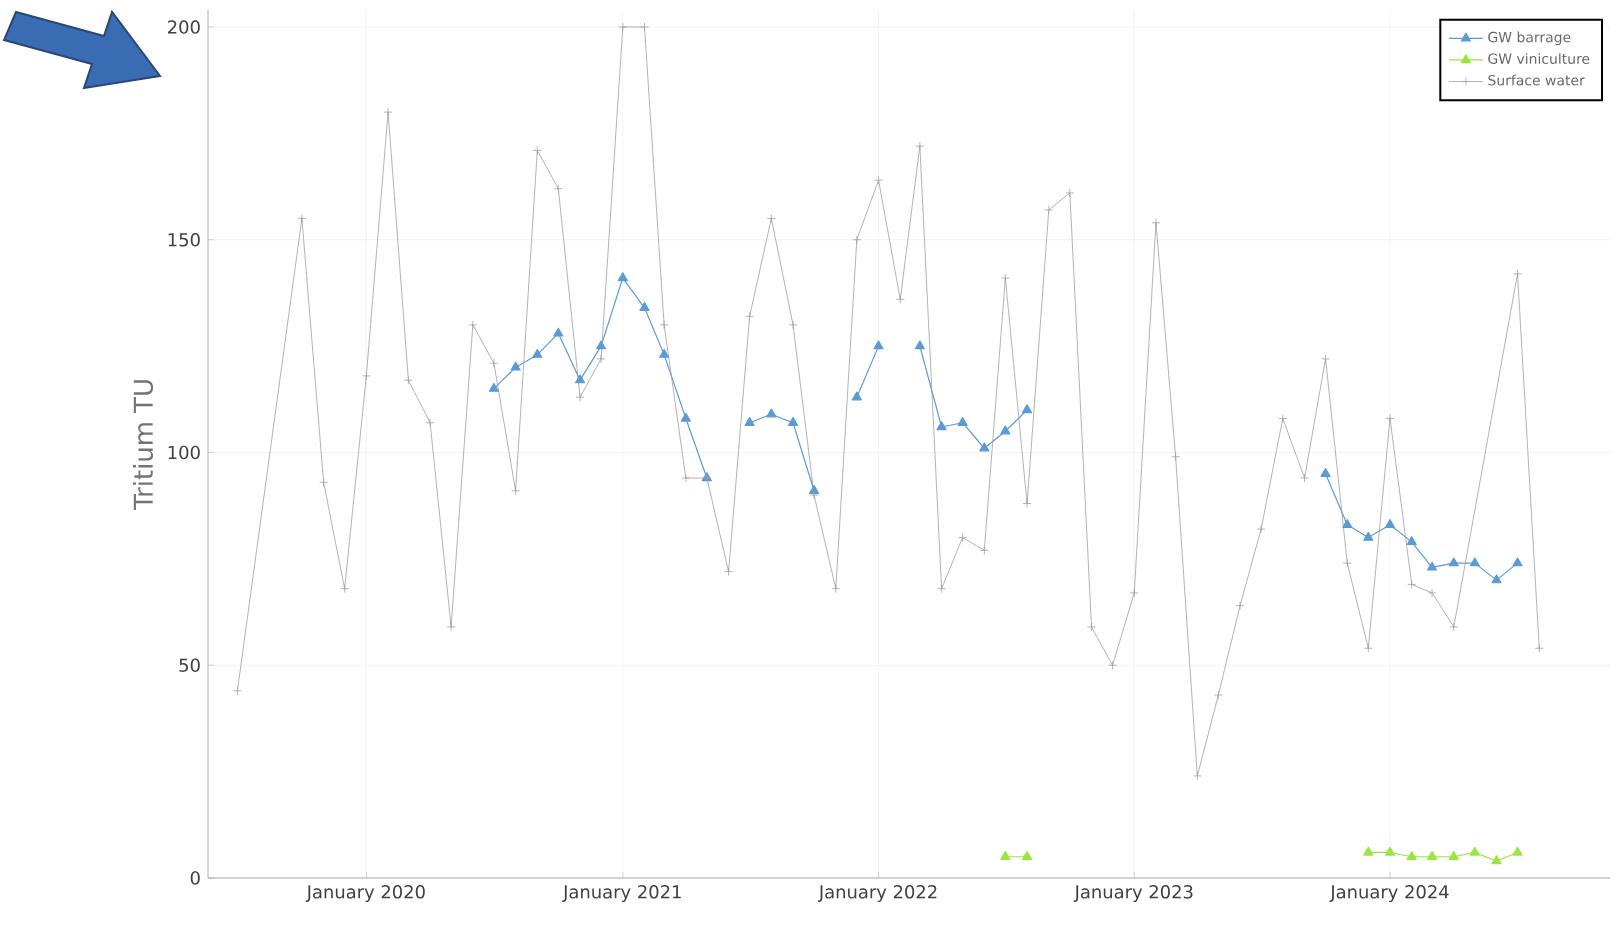 This screenshot has width=1620, height=936. What do you see at coordinates (189, 665) in the screenshot?
I see `y-tick-label: 50` at bounding box center [189, 665].